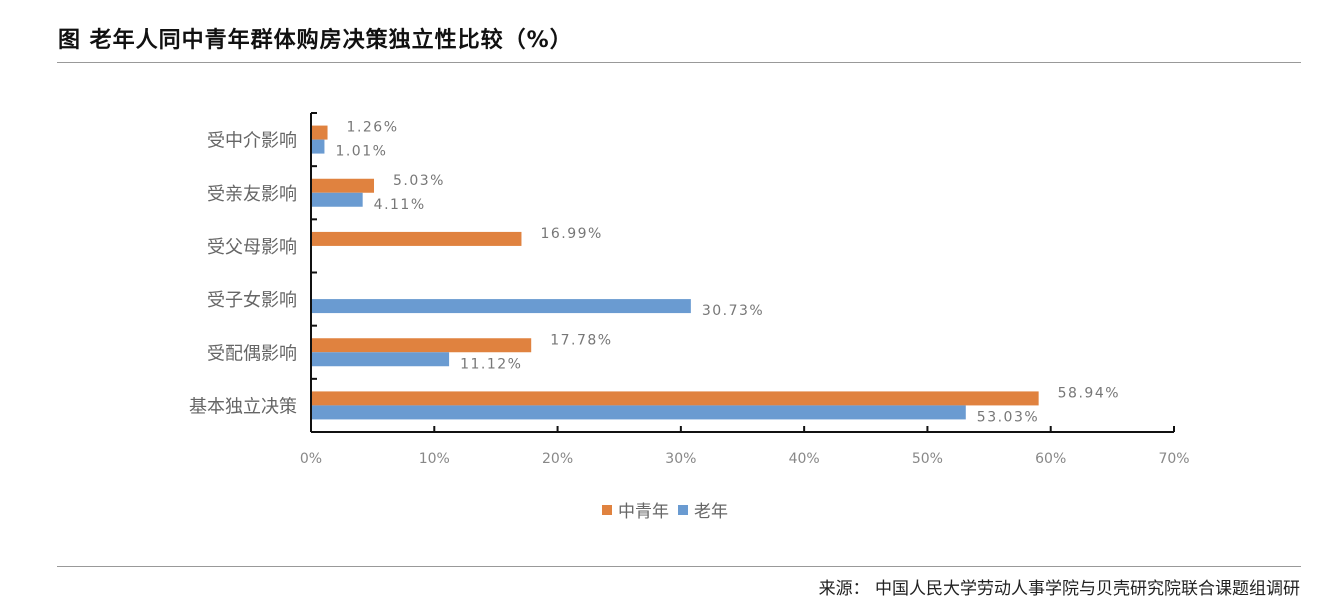 The image size is (1330, 614). What do you see at coordinates (252, 353) in the screenshot?
I see `category-label: 受配偶影响` at bounding box center [252, 353].